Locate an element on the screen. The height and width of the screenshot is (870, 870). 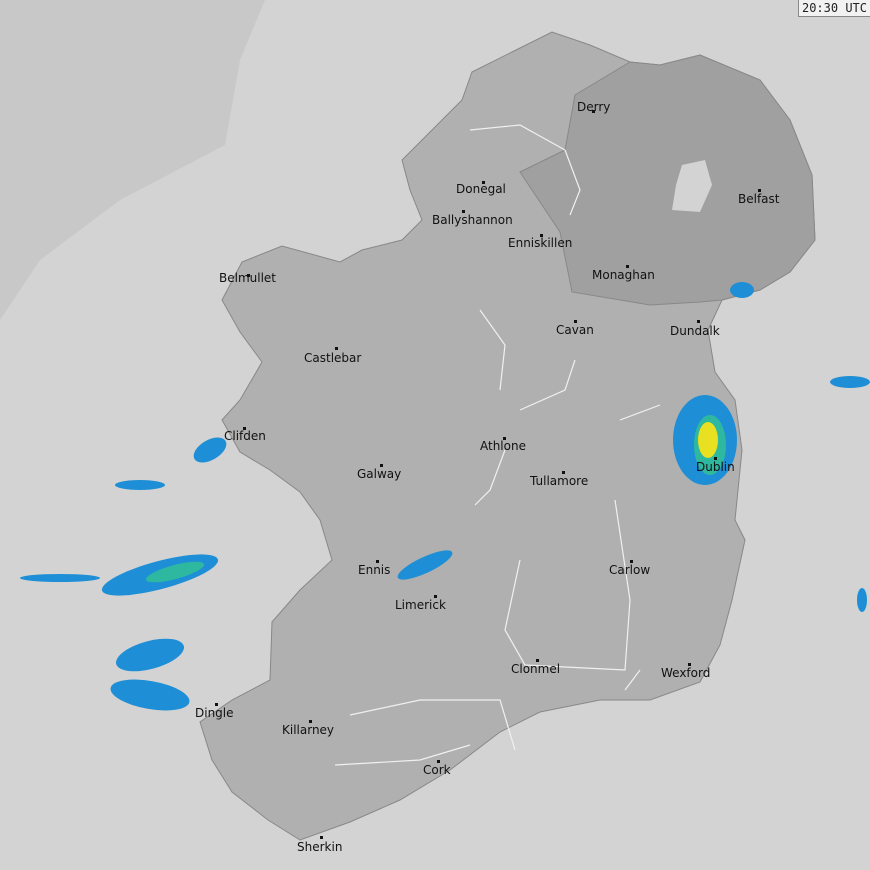
lough-neagh is located at coordinates (692, 186).